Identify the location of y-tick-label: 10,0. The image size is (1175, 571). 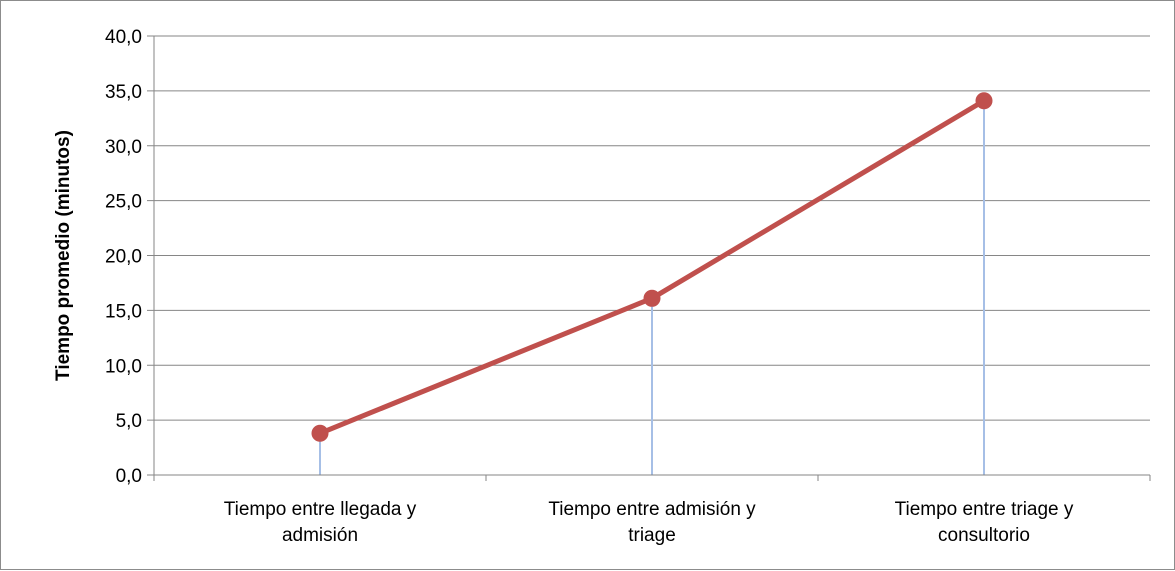
(123, 366).